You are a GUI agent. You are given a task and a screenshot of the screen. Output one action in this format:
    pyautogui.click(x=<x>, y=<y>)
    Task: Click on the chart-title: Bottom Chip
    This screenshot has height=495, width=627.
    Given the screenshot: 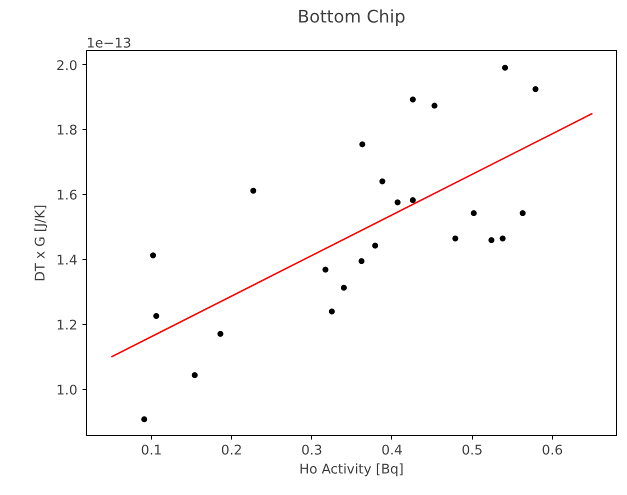 What is the action you would take?
    pyautogui.click(x=352, y=18)
    